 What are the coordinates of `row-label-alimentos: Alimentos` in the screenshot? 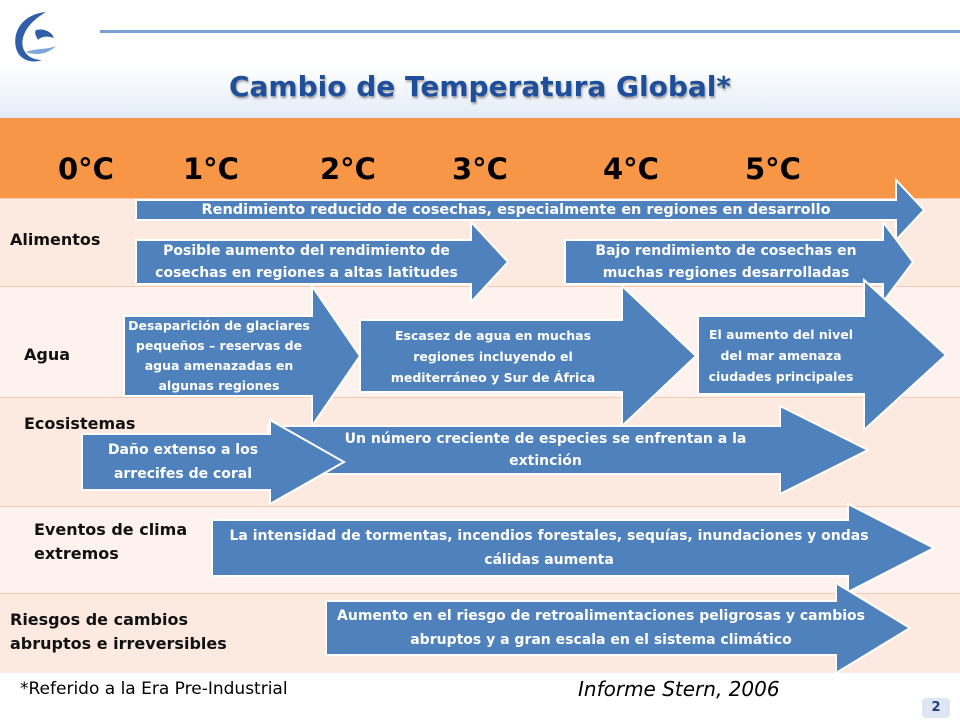 It's located at (55, 239).